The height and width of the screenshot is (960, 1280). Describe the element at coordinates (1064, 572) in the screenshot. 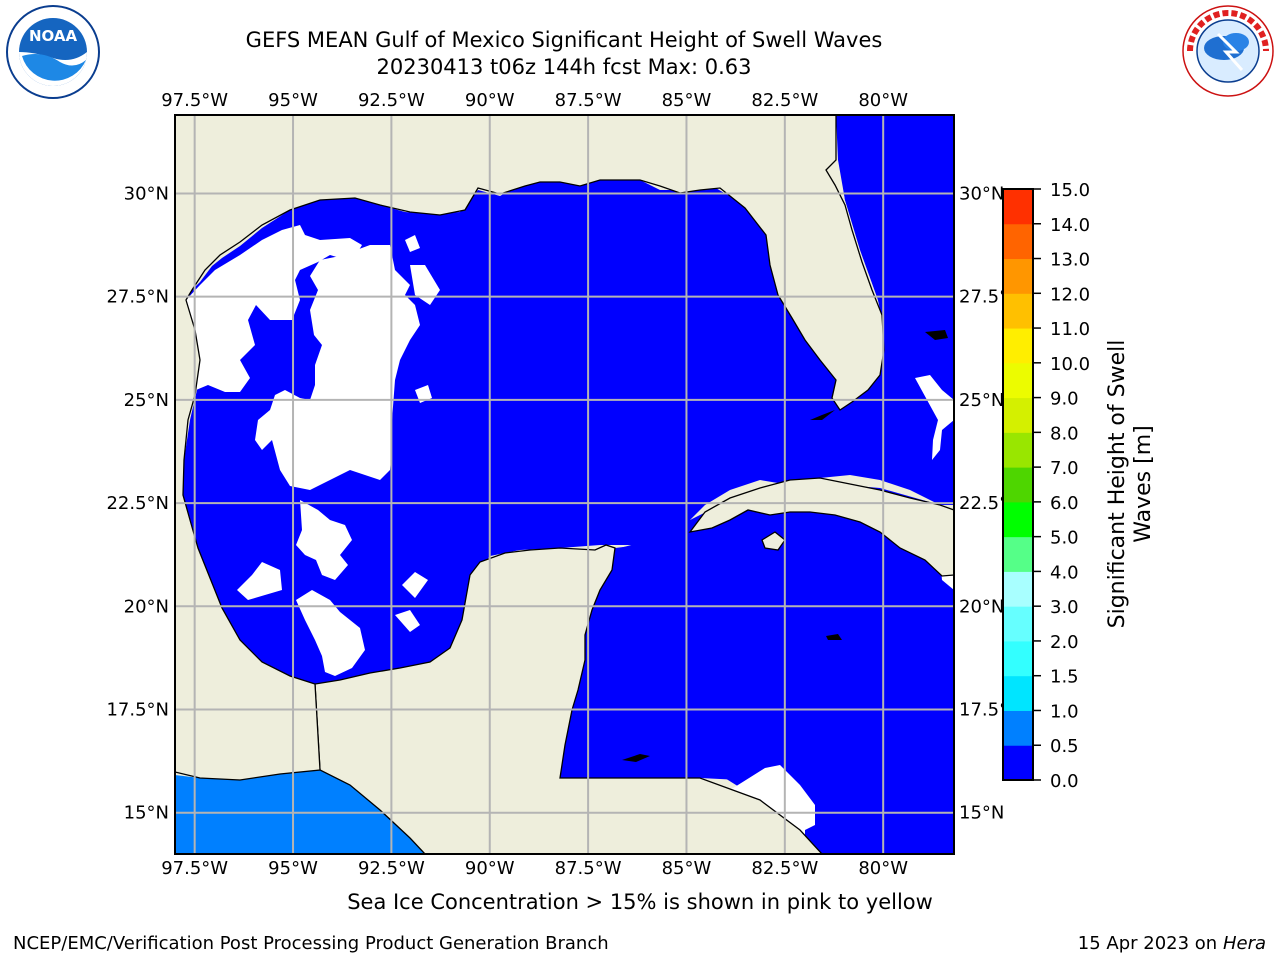

I see `colorbar-tick-label: 4.0` at that location.